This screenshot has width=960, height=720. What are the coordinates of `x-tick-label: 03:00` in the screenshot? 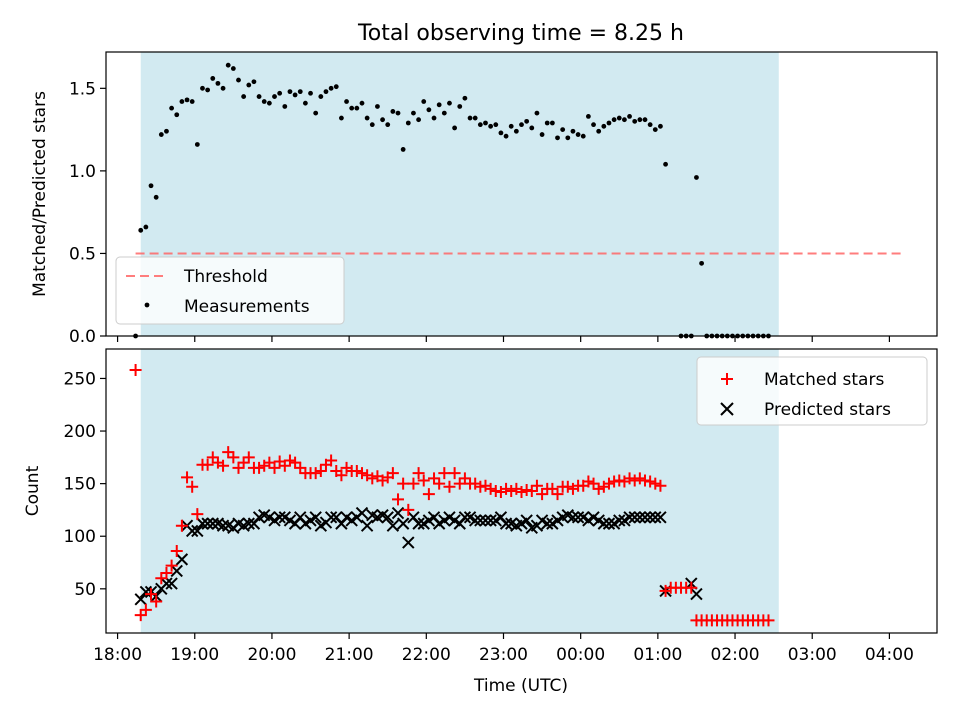 It's located at (812, 655).